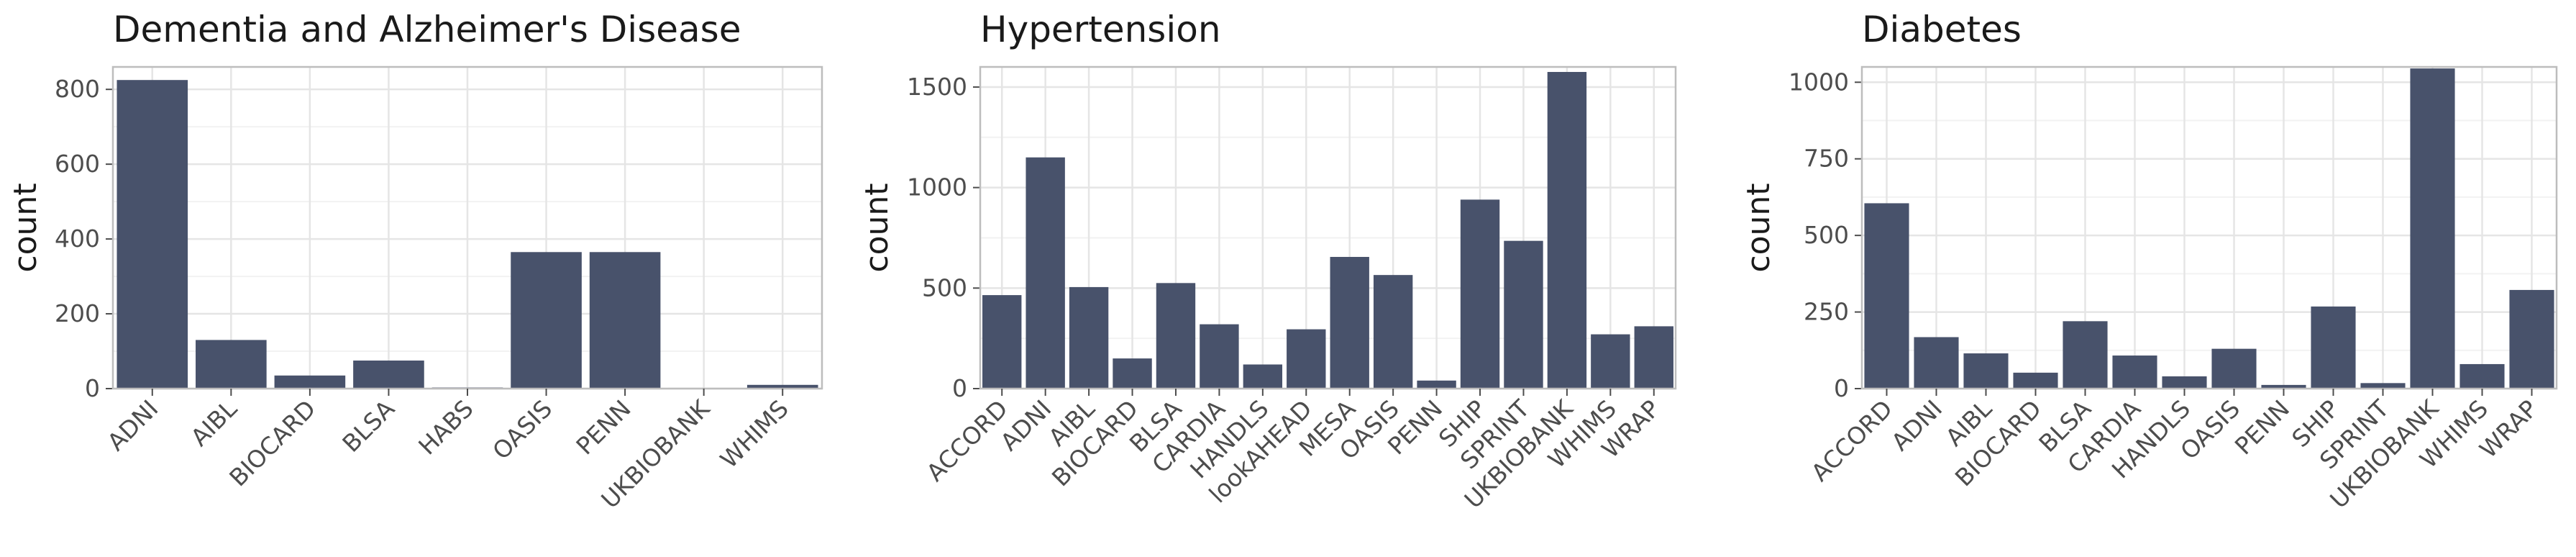 This screenshot has height=557, width=2576. Describe the element at coordinates (1306, 359) in the screenshot. I see `bar-lookahead` at that location.